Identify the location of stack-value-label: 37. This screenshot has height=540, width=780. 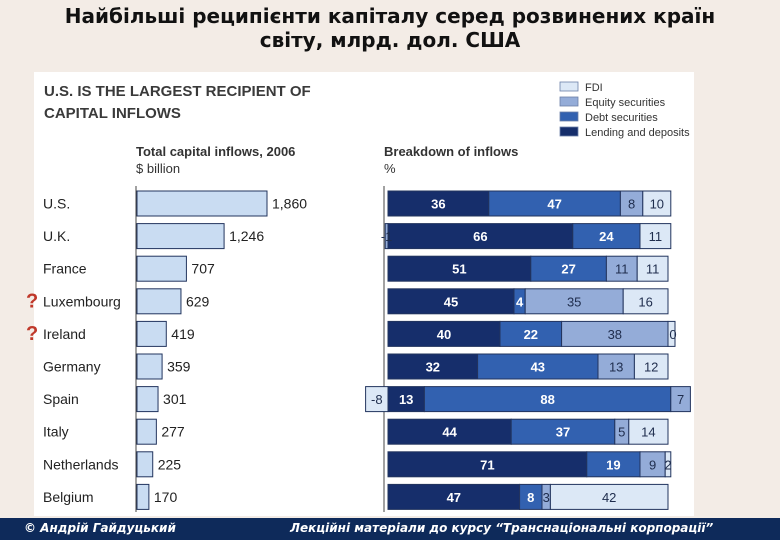
(563, 432).